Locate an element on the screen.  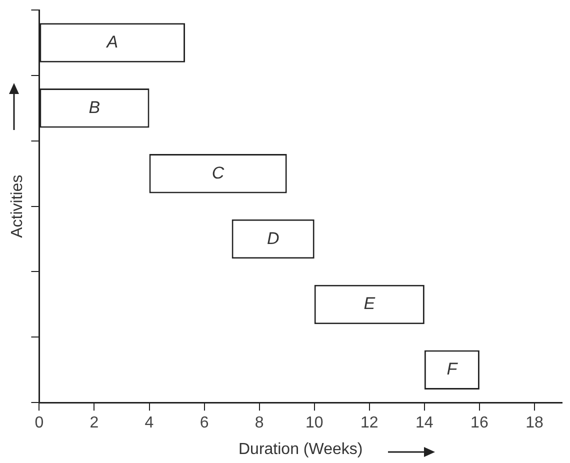
y-tick-label: B is located at coordinates (94, 107).